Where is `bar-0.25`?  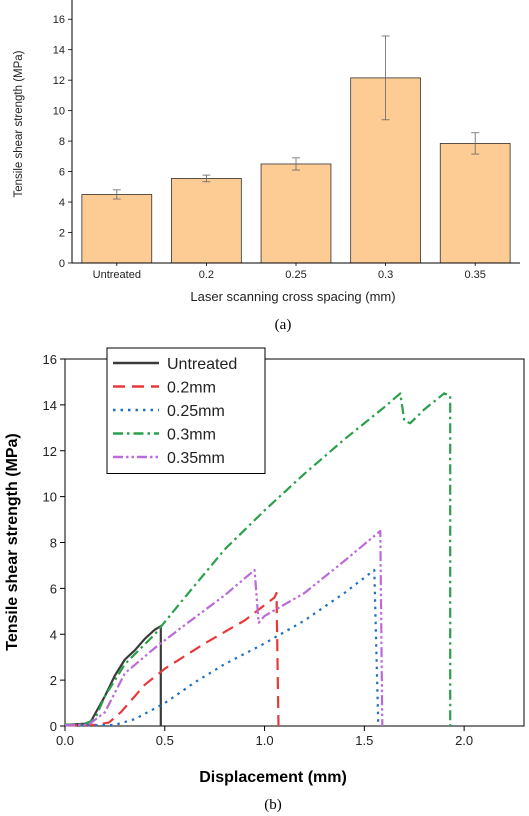 bar-0.25 is located at coordinates (296, 213).